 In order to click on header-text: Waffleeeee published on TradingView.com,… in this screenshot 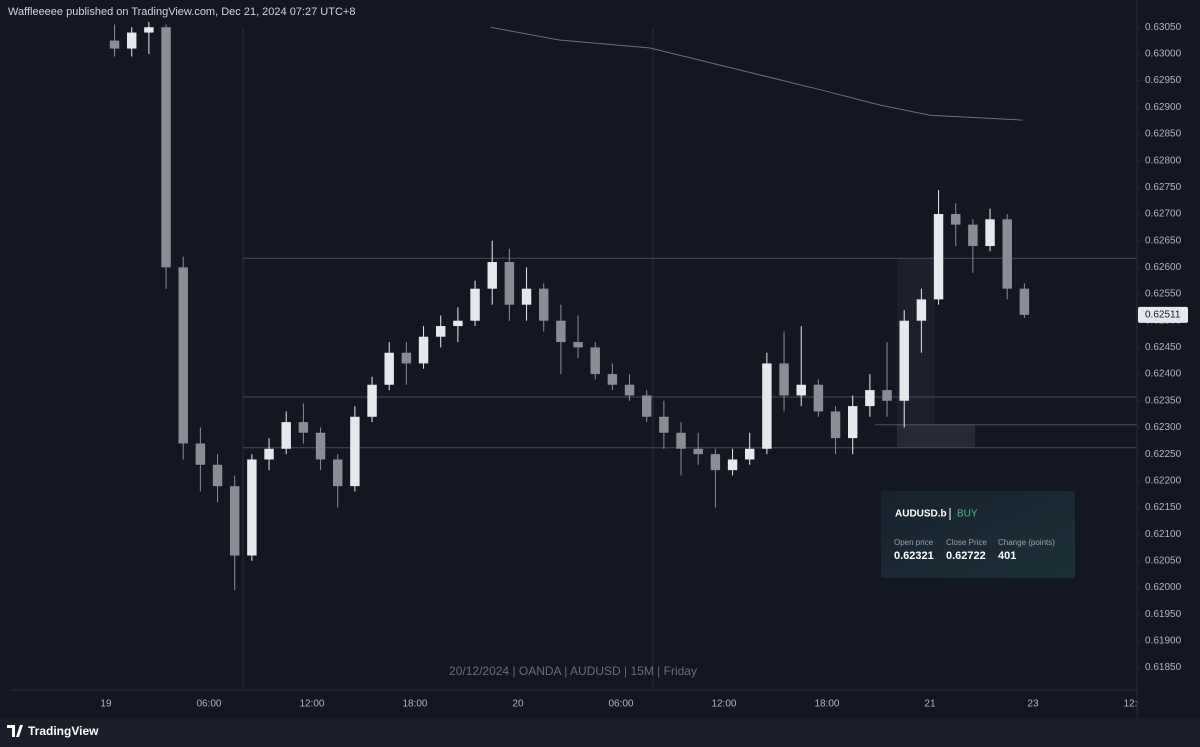, I will do `click(181, 12)`.